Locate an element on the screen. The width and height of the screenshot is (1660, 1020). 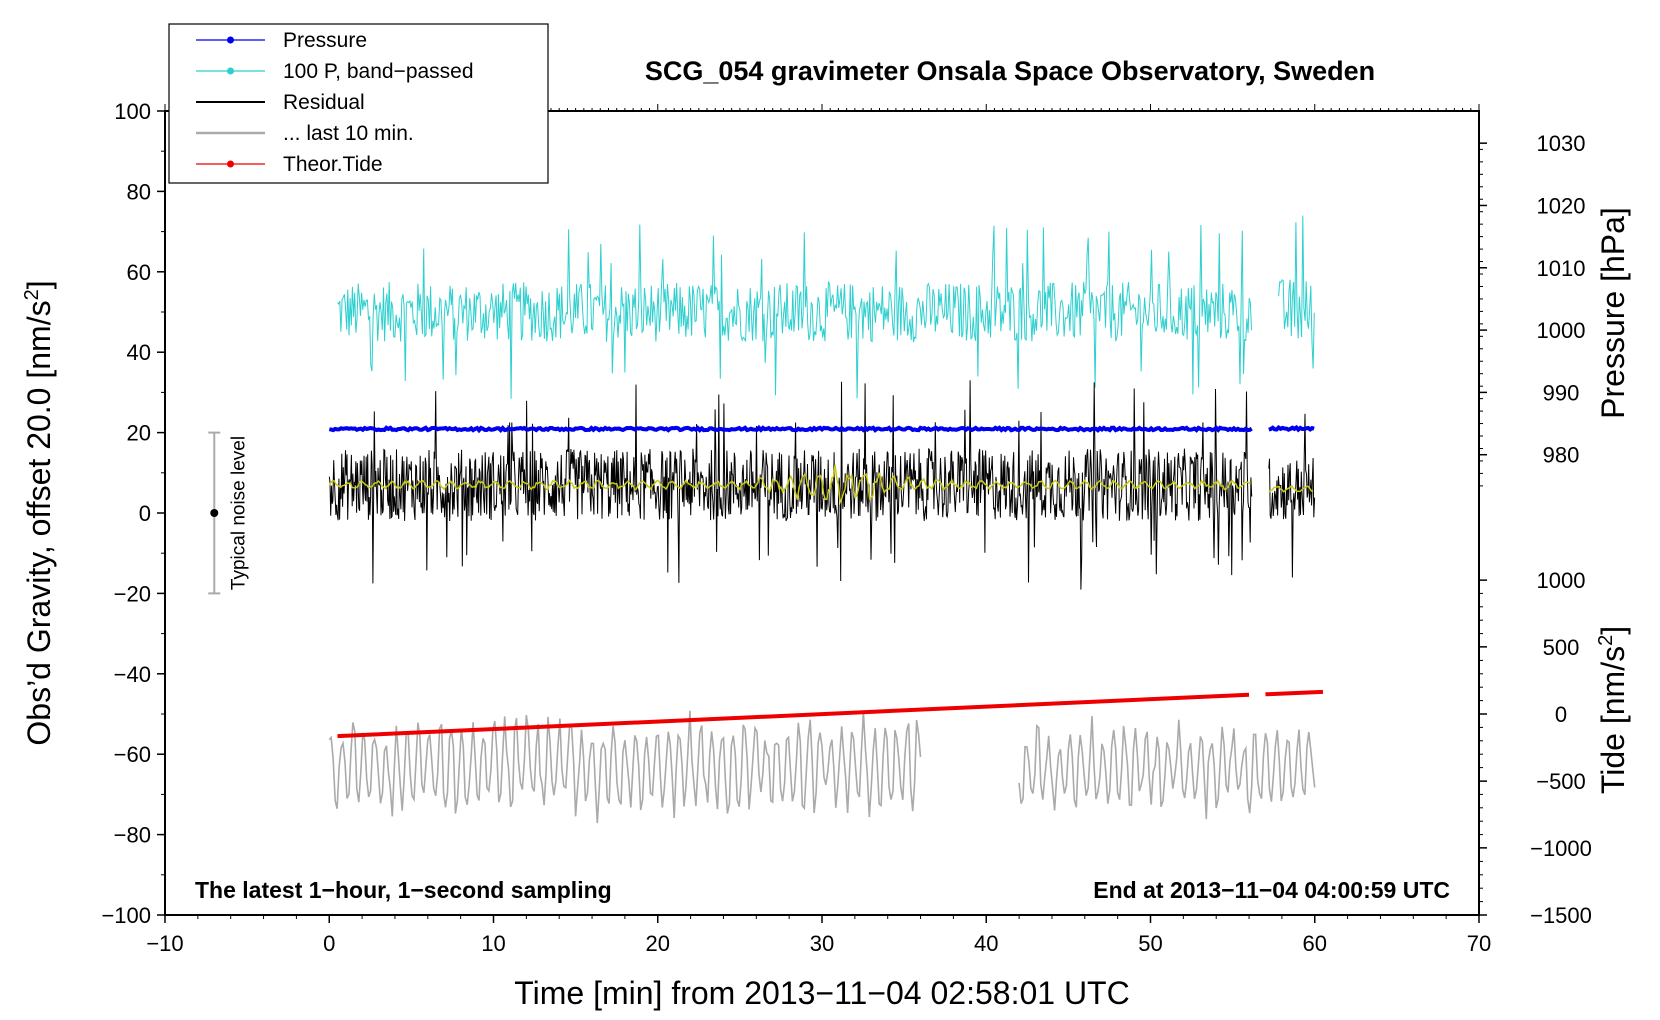
x-tick-label: 30 is located at coordinates (822, 943).